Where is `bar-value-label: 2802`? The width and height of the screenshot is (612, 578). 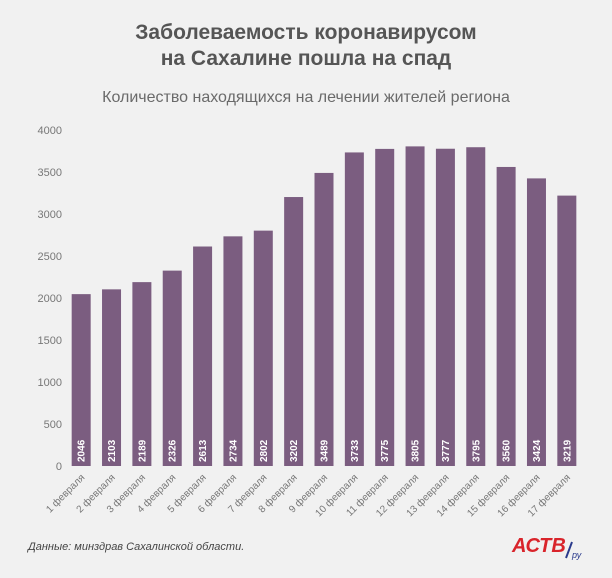
bar-value-label: 2802 is located at coordinates (264, 450).